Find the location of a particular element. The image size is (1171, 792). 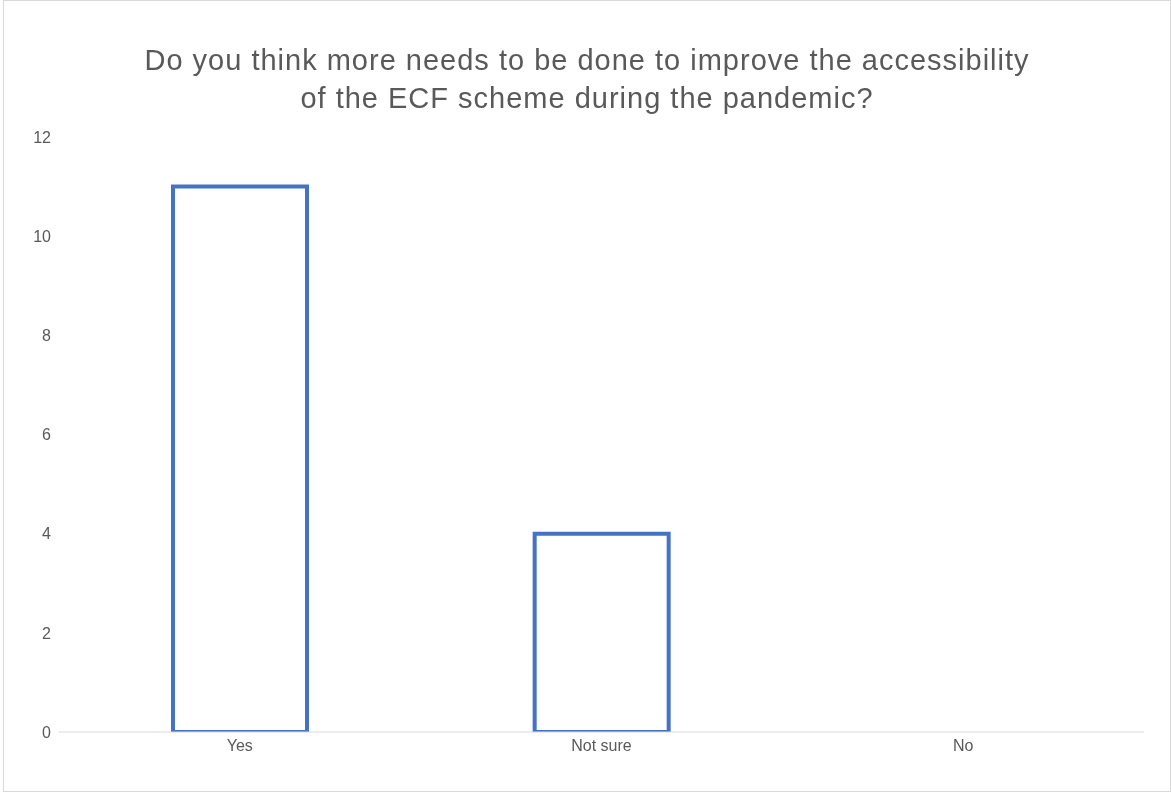

y-tick-label: 8 is located at coordinates (47, 336).